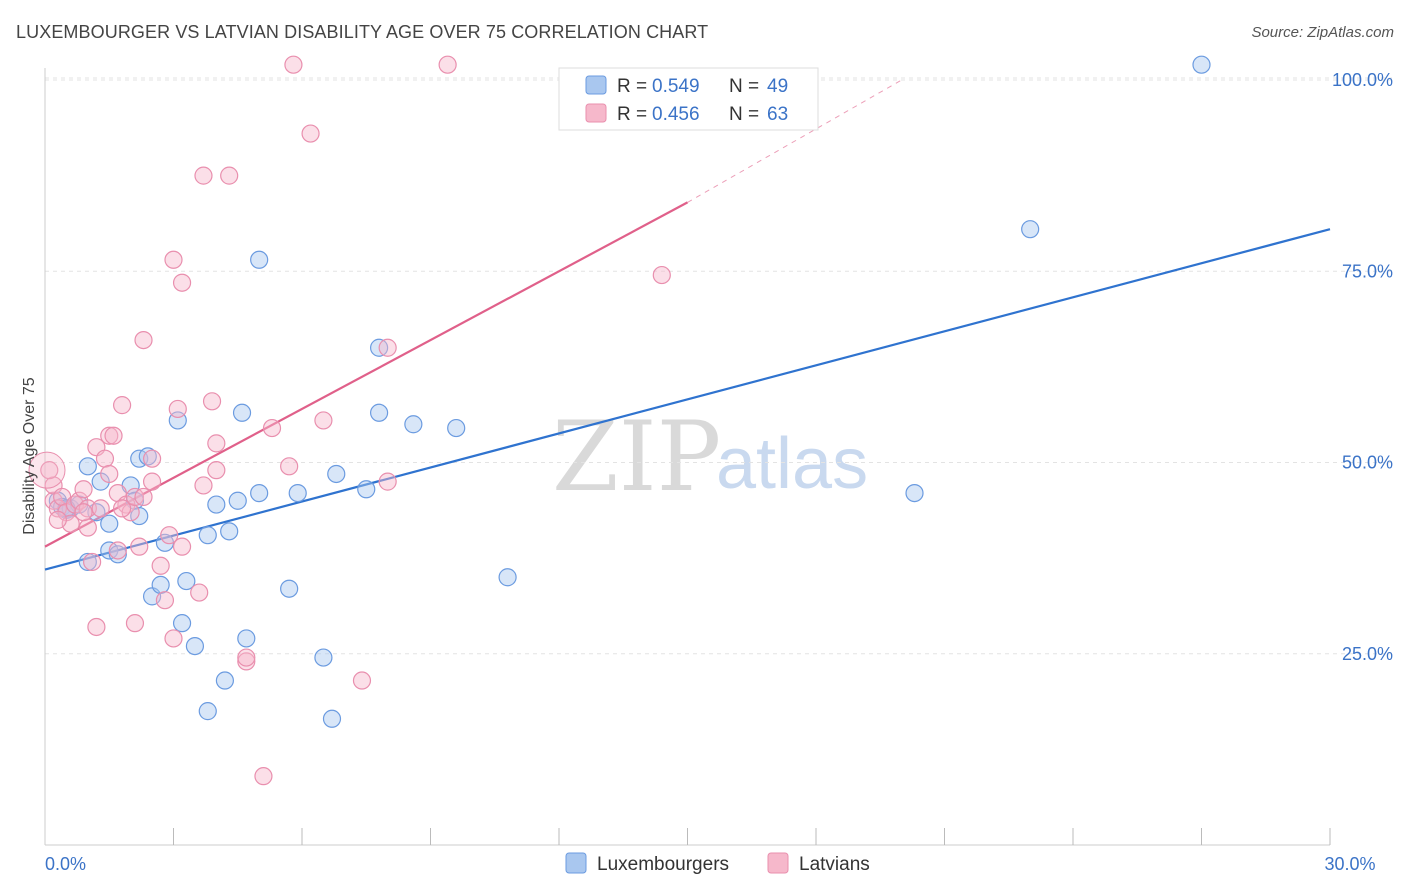  I want to click on watermark: ZIP atlas, so click(710, 457).